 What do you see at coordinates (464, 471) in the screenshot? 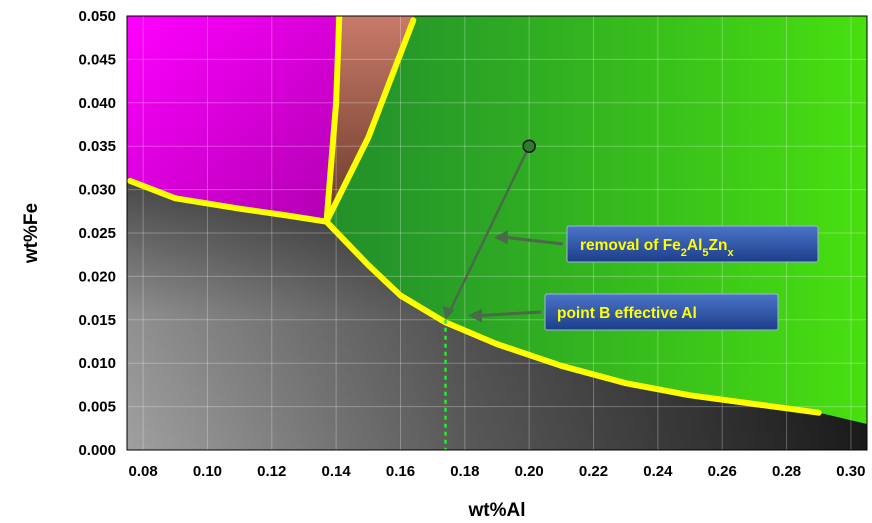
I see `x-tick-label: 0.18` at bounding box center [464, 471].